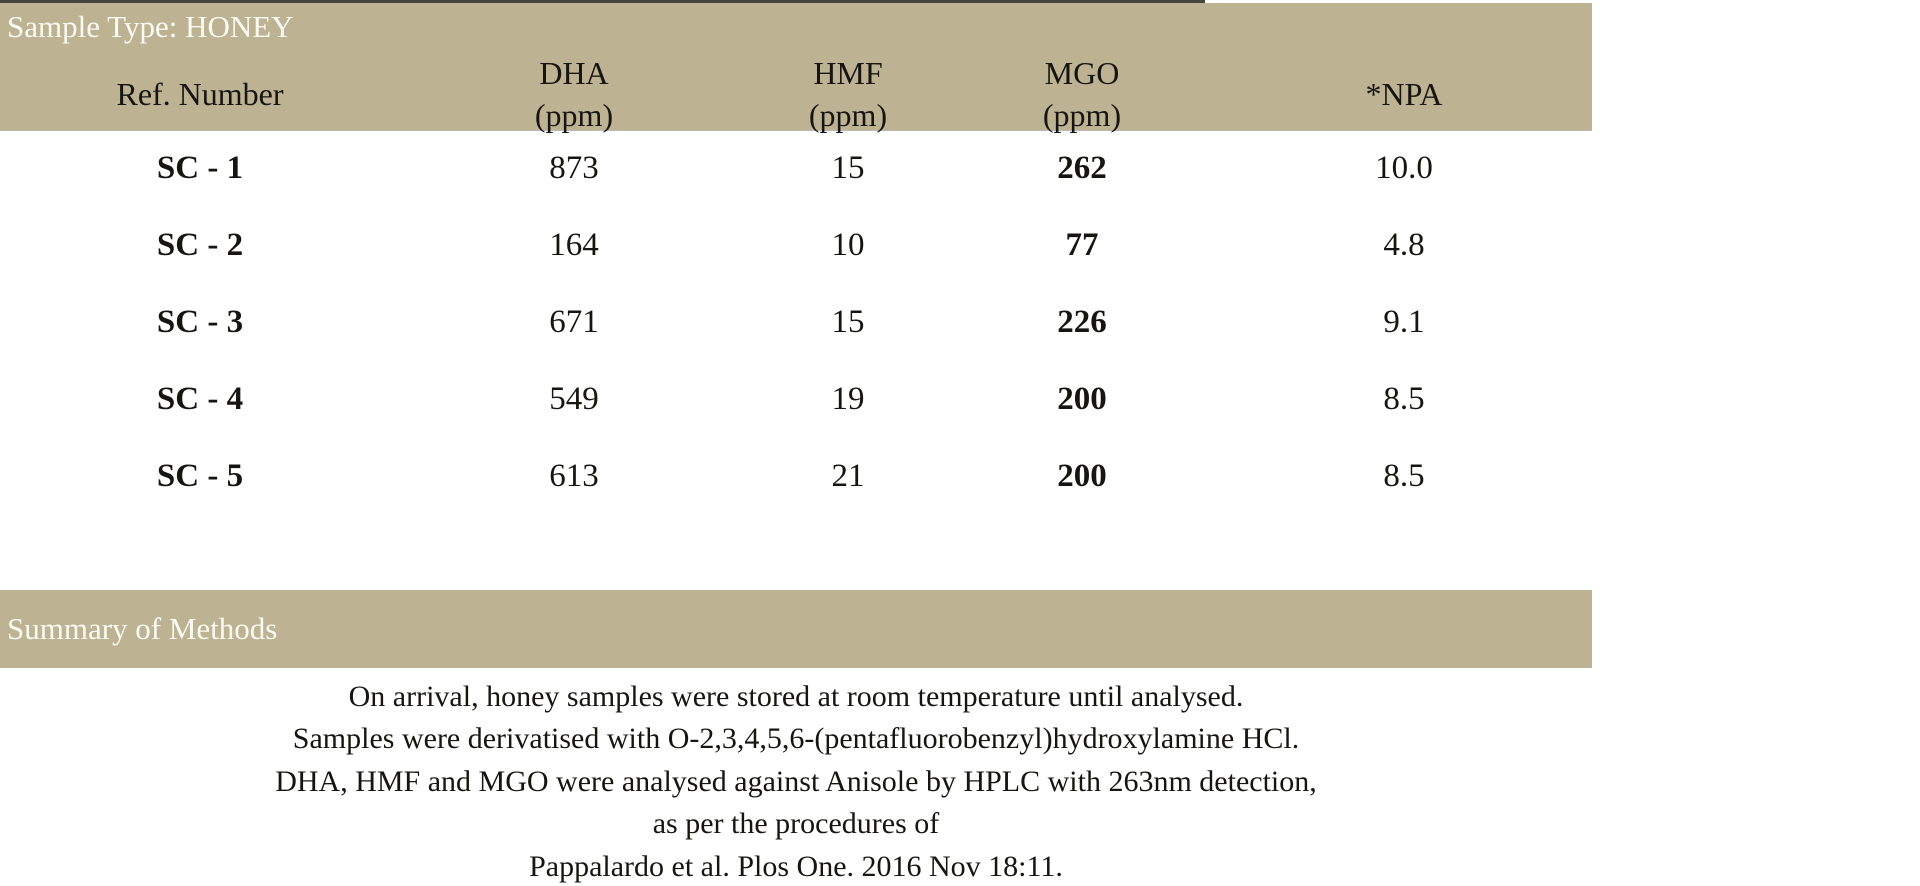  What do you see at coordinates (150, 26) in the screenshot?
I see `sample-type-label: Sample Type: HONEY` at bounding box center [150, 26].